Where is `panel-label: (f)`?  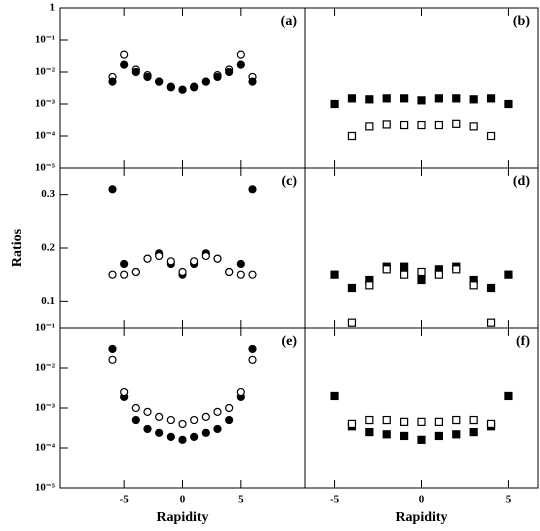 panel-label: (f) is located at coordinates (523, 341).